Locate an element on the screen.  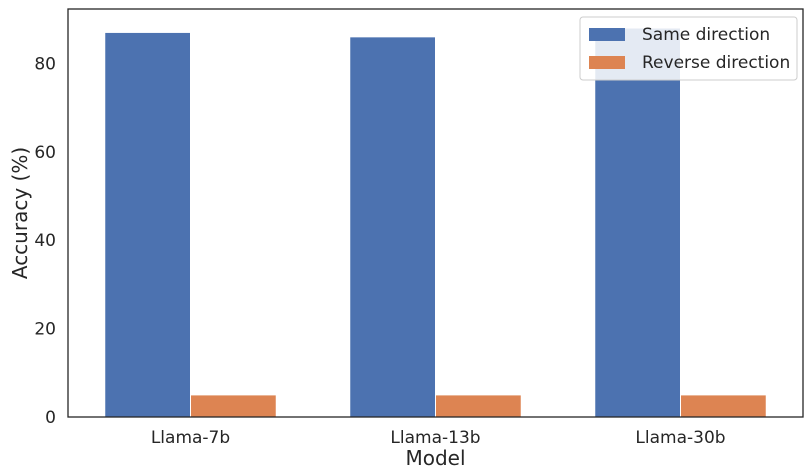
legend: Same direction Reverse direction is located at coordinates (688, 48).